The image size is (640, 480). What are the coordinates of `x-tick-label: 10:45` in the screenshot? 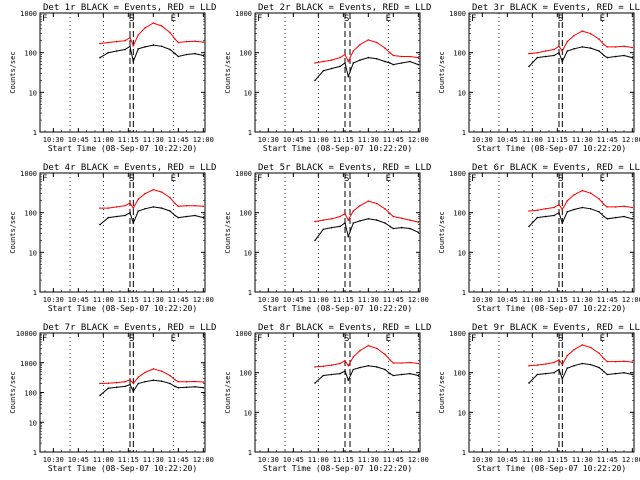 It's located at (78, 140).